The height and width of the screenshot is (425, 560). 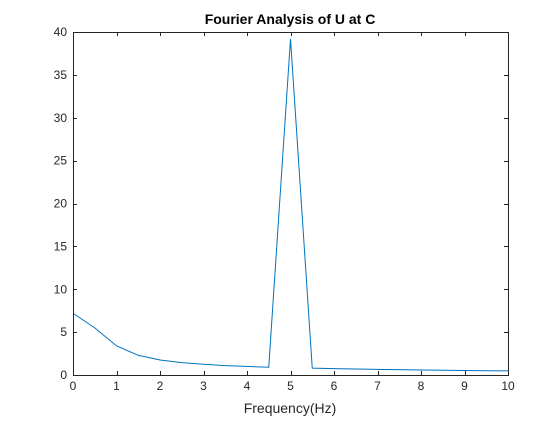 I want to click on chart-title: Fourier Analysis of U at C, so click(x=290, y=19).